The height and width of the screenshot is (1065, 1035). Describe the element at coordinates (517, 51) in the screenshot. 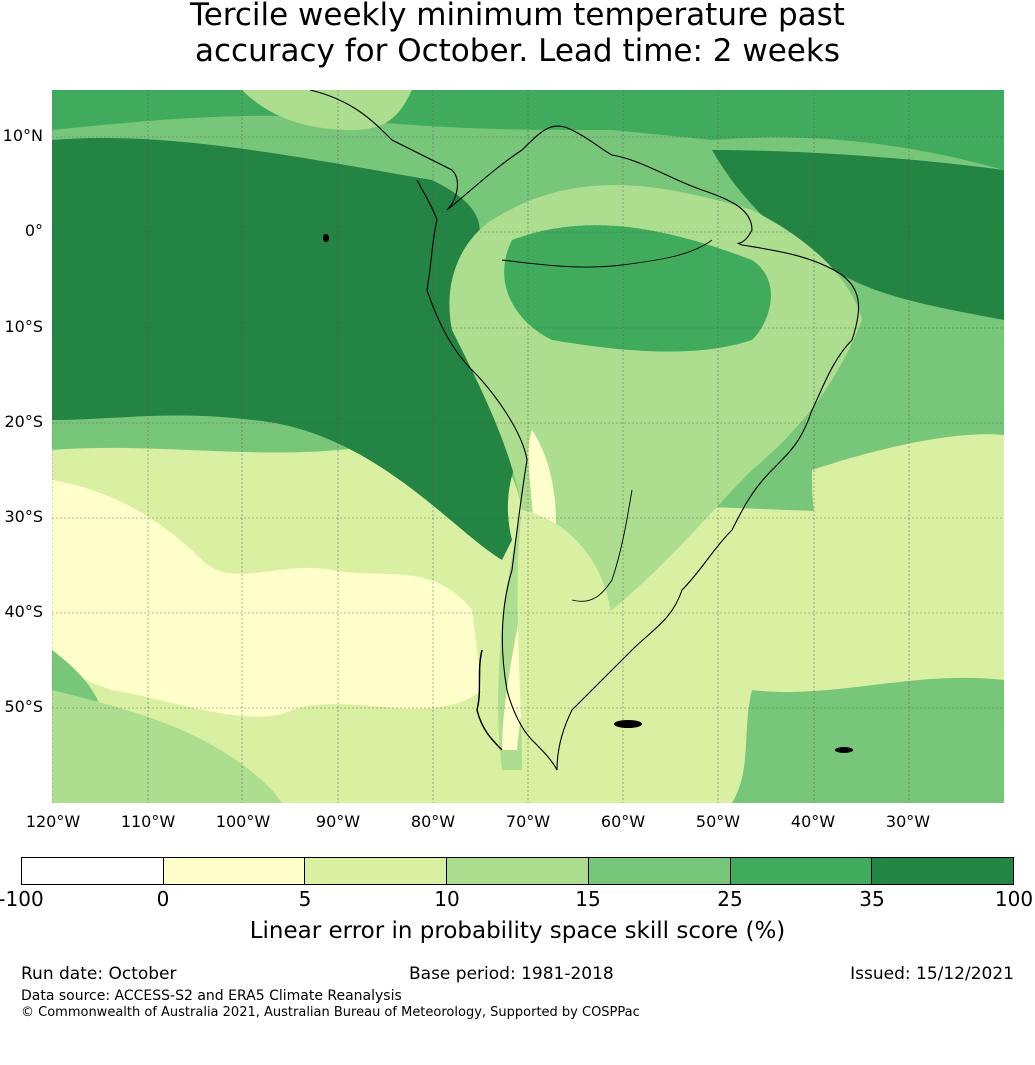

I see `map-title-line-2: accuracy for October. Lead time: 2 weeks` at that location.